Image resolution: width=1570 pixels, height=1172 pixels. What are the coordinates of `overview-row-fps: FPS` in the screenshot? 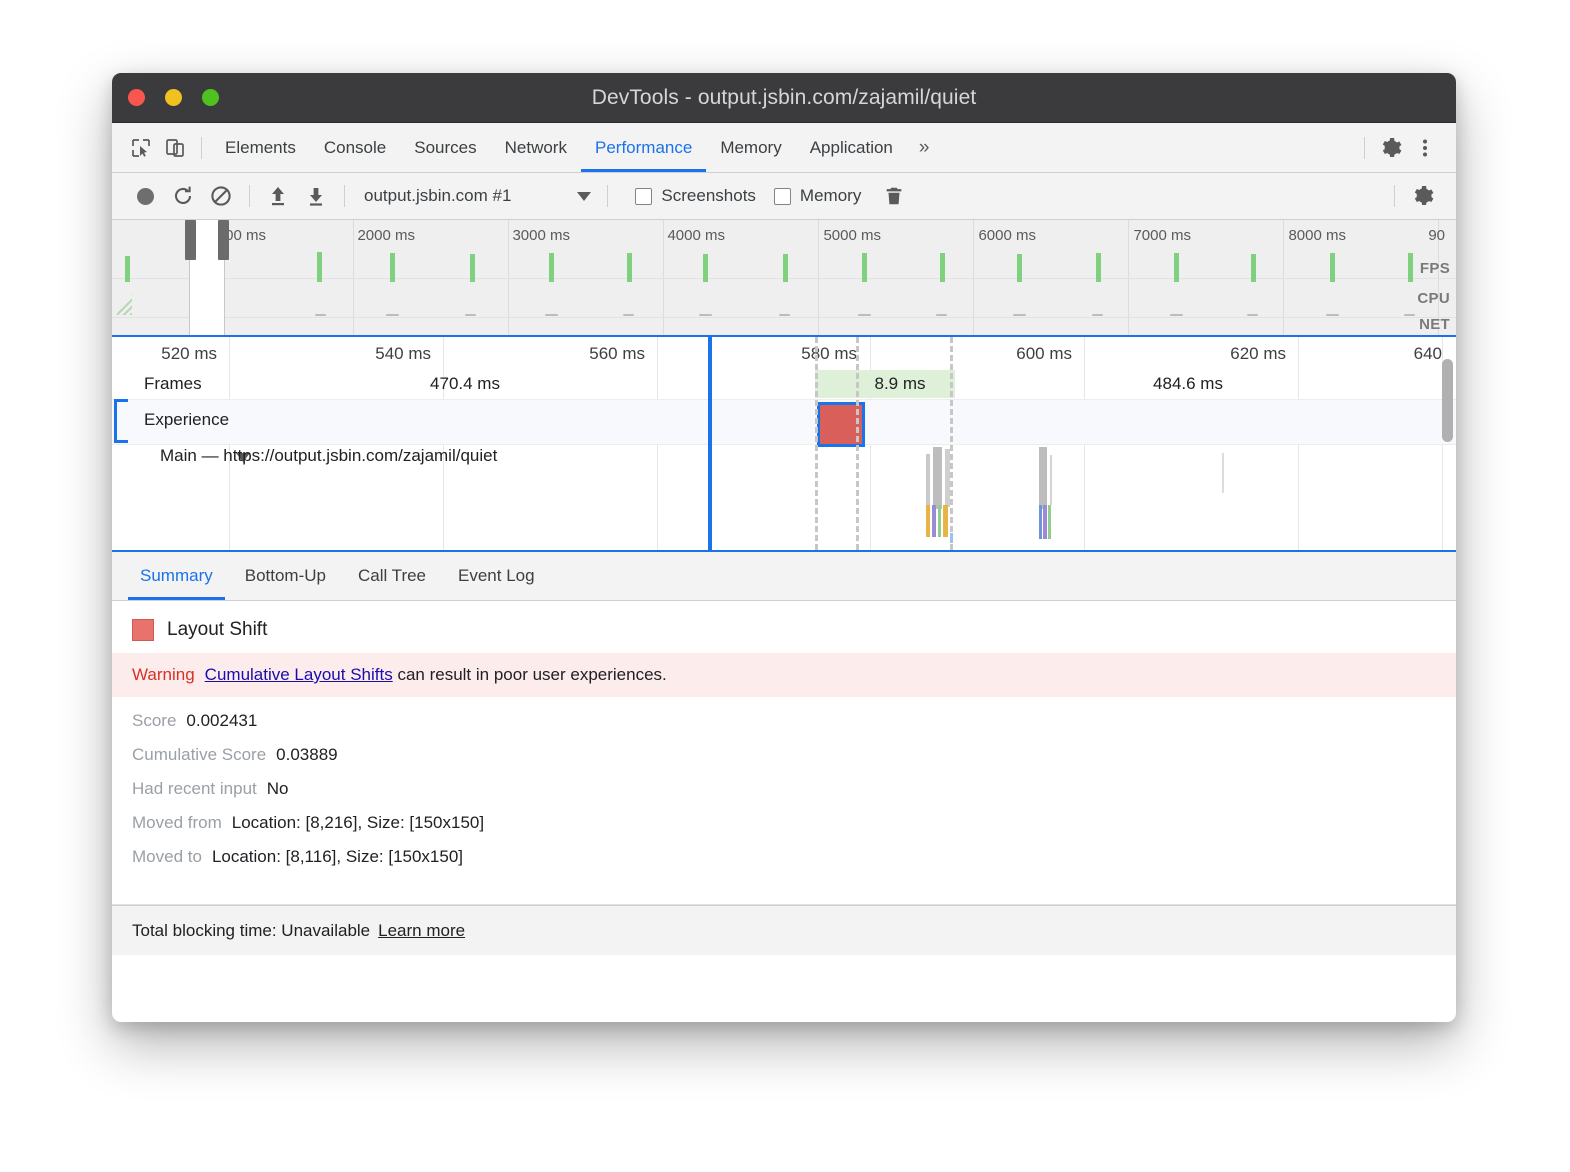 It's located at (1434, 268).